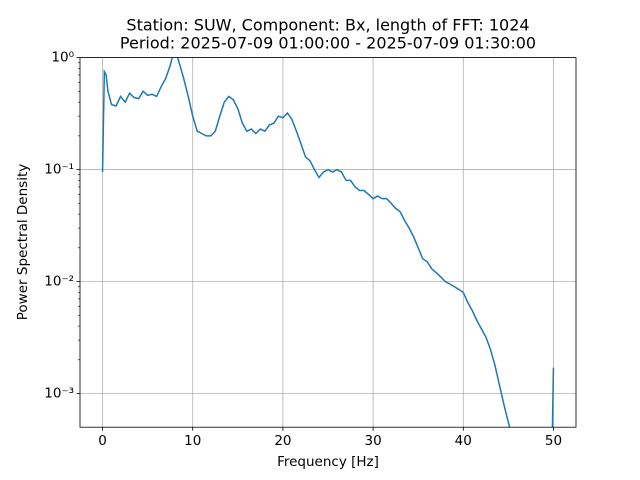 This screenshot has height=480, width=640. I want to click on y-axis-label: Power Spectral Density, so click(23, 242).